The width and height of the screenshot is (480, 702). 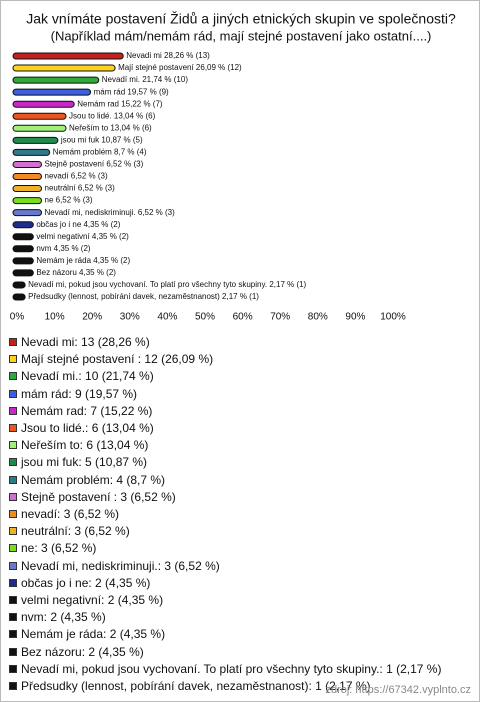 I want to click on bar-label: Bez názoru 4,35 % (2), so click(x=76, y=272).